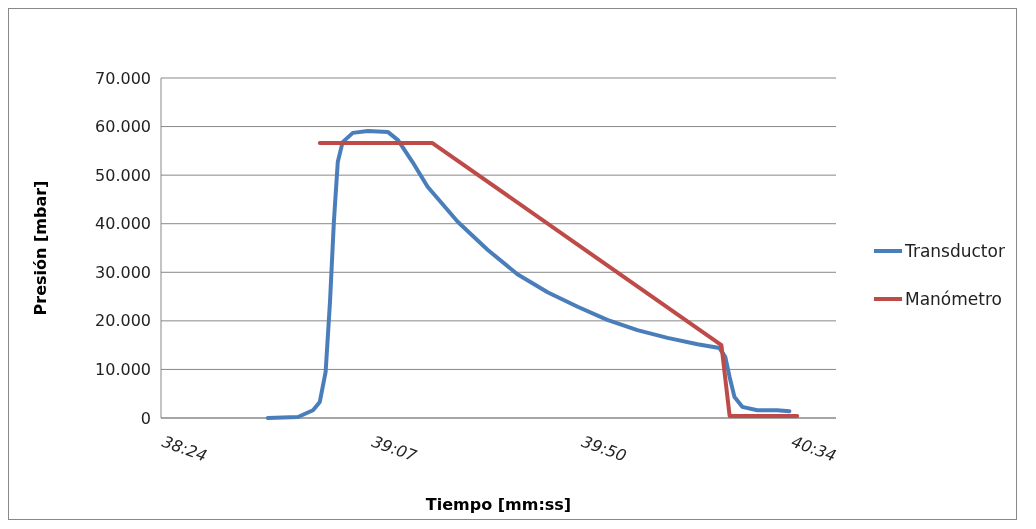 The height and width of the screenshot is (529, 1036). What do you see at coordinates (953, 298) in the screenshot?
I see `legend-label: Manómetro` at bounding box center [953, 298].